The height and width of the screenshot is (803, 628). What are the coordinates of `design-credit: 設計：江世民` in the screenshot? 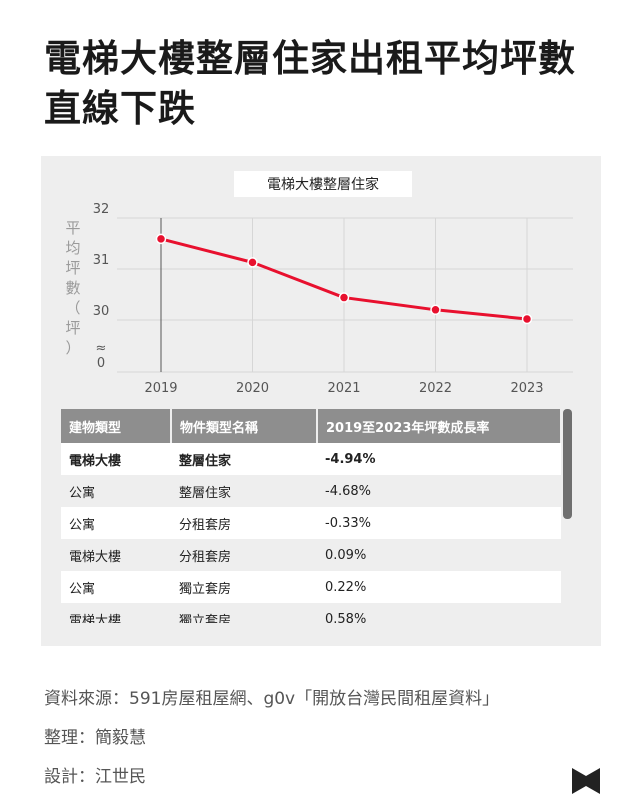 It's located at (95, 777).